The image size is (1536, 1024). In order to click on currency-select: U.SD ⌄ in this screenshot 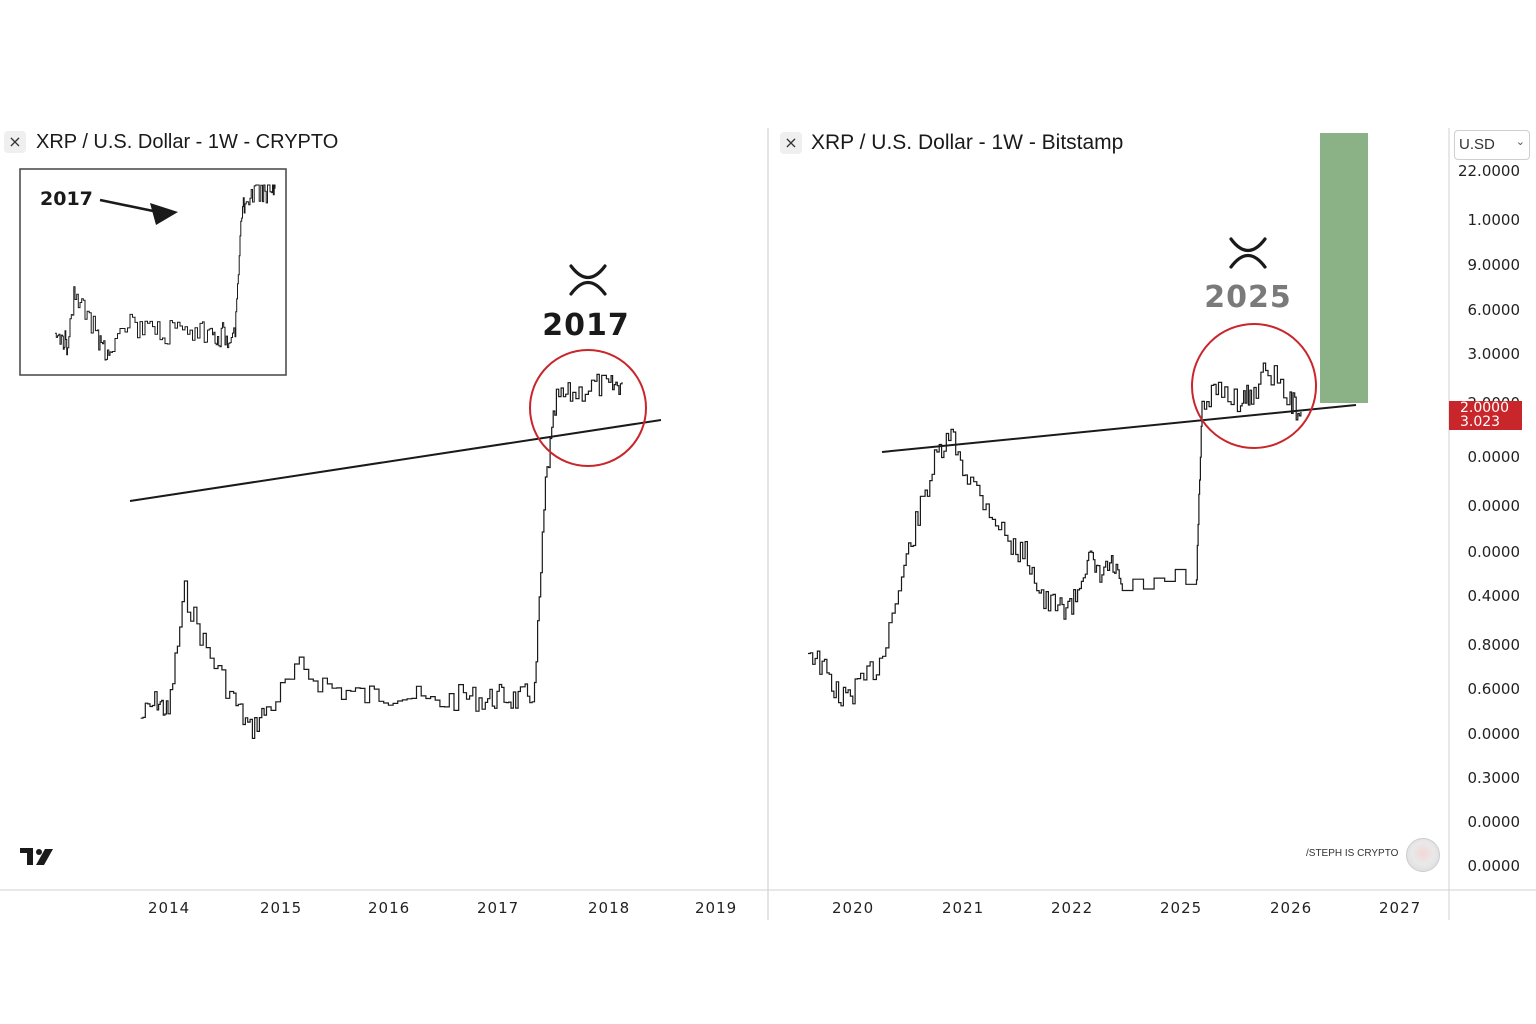, I will do `click(1492, 145)`.